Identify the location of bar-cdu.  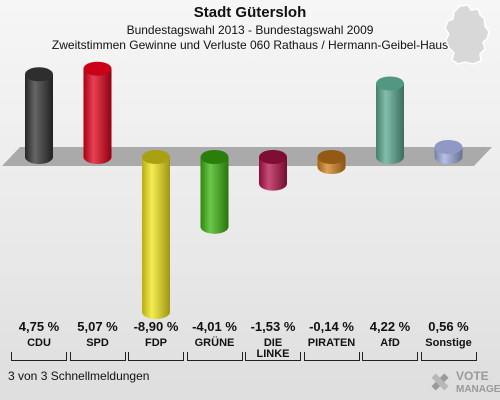
(39, 115).